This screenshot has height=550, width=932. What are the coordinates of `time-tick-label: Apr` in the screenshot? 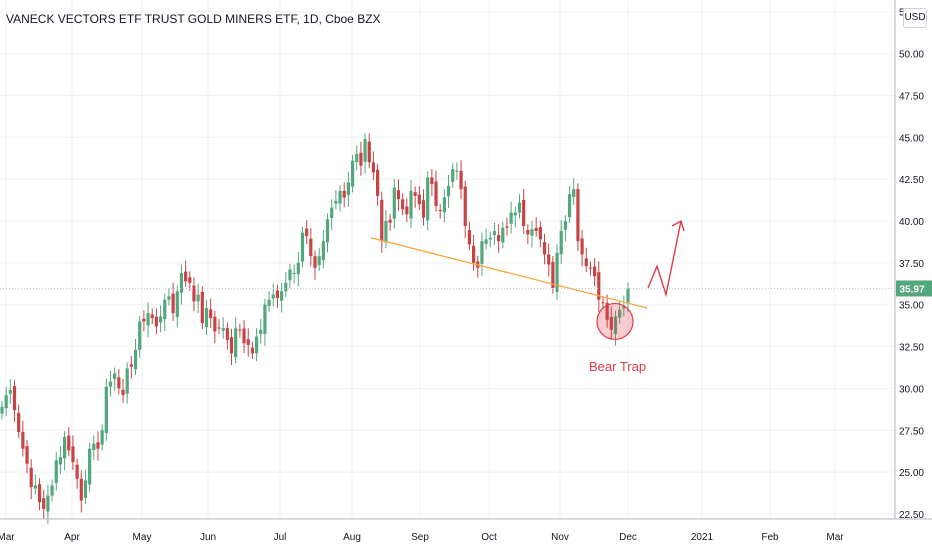 It's located at (72, 537).